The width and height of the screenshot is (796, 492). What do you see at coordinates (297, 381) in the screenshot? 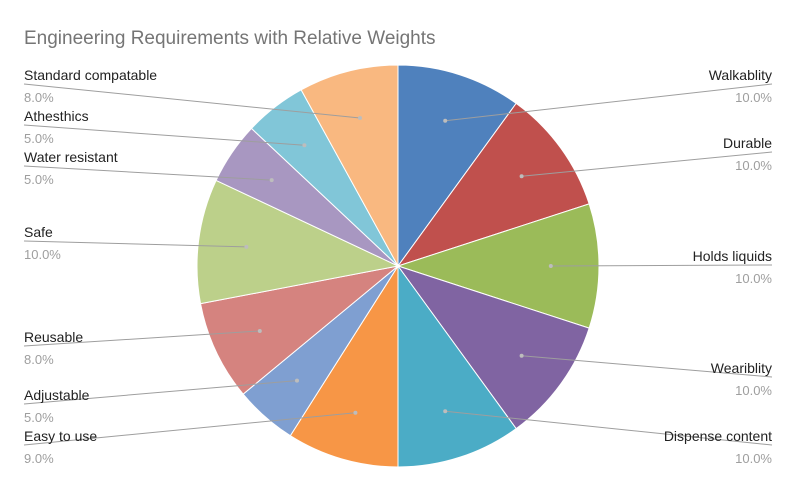
I see `leader-dot-adjustable` at bounding box center [297, 381].